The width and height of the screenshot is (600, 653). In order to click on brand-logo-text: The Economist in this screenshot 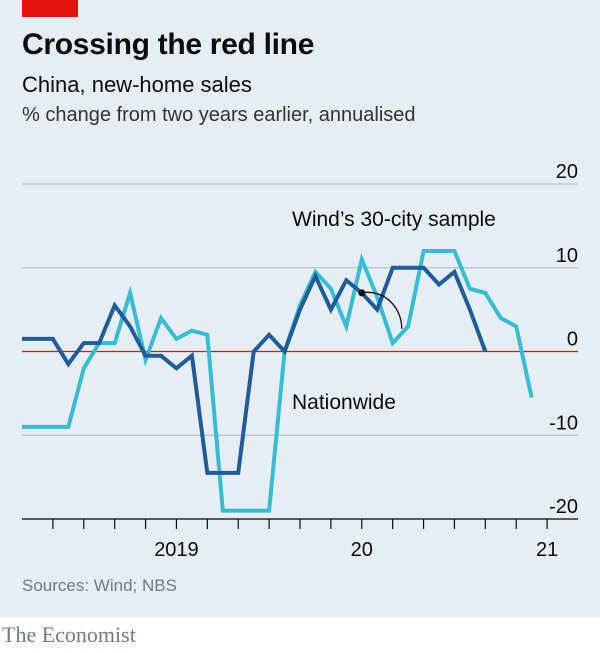, I will do `click(69, 634)`.